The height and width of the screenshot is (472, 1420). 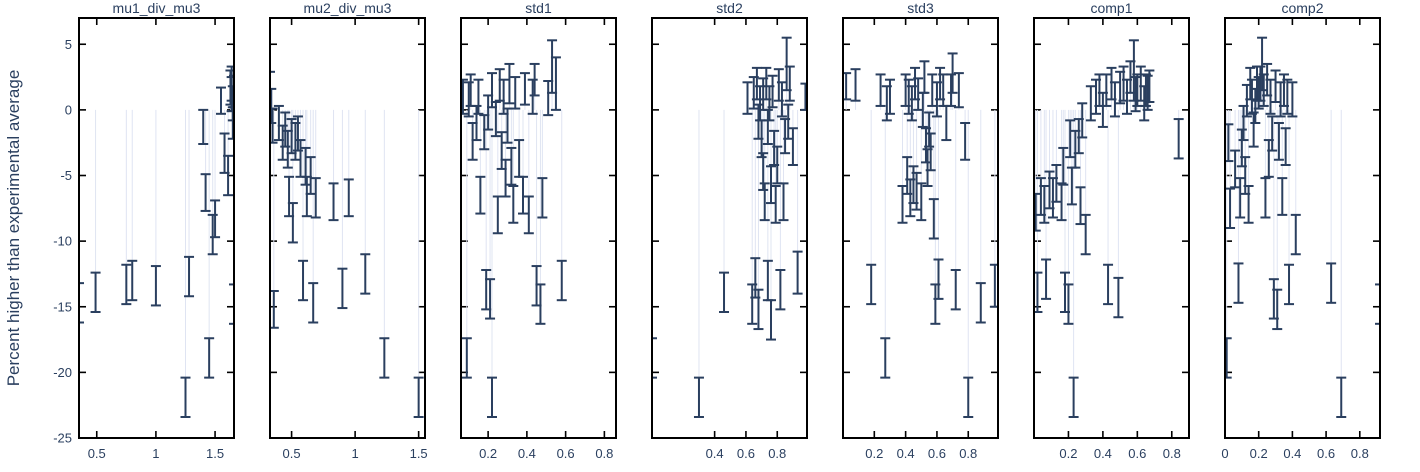 I want to click on subplot-title: std3, so click(x=920, y=8).